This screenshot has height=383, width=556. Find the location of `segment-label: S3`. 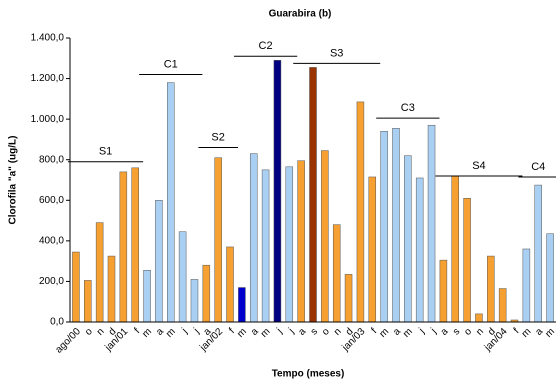

segment-label: S3 is located at coordinates (336, 53).